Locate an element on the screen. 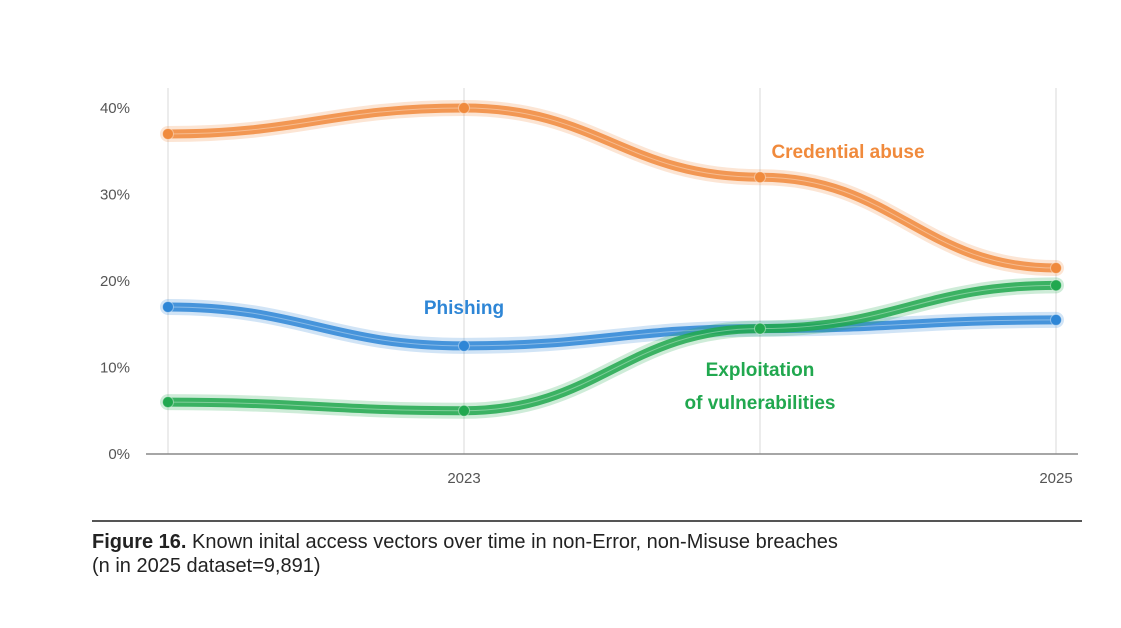  x-tick-label: 2023 is located at coordinates (463, 478).